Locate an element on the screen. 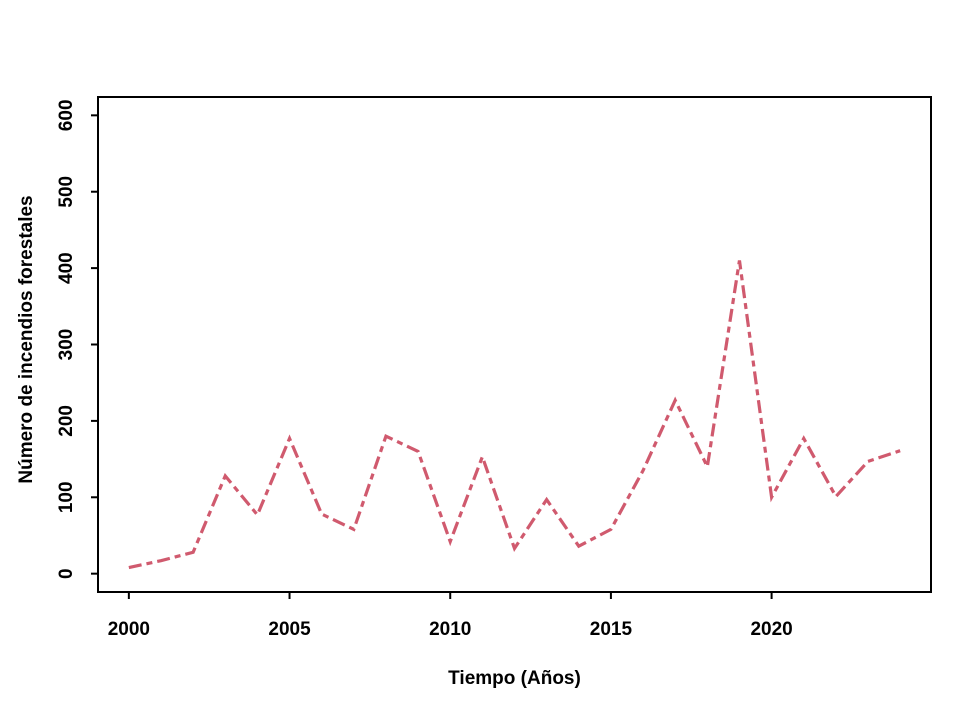  y-tick-label: 0 is located at coordinates (66, 573).